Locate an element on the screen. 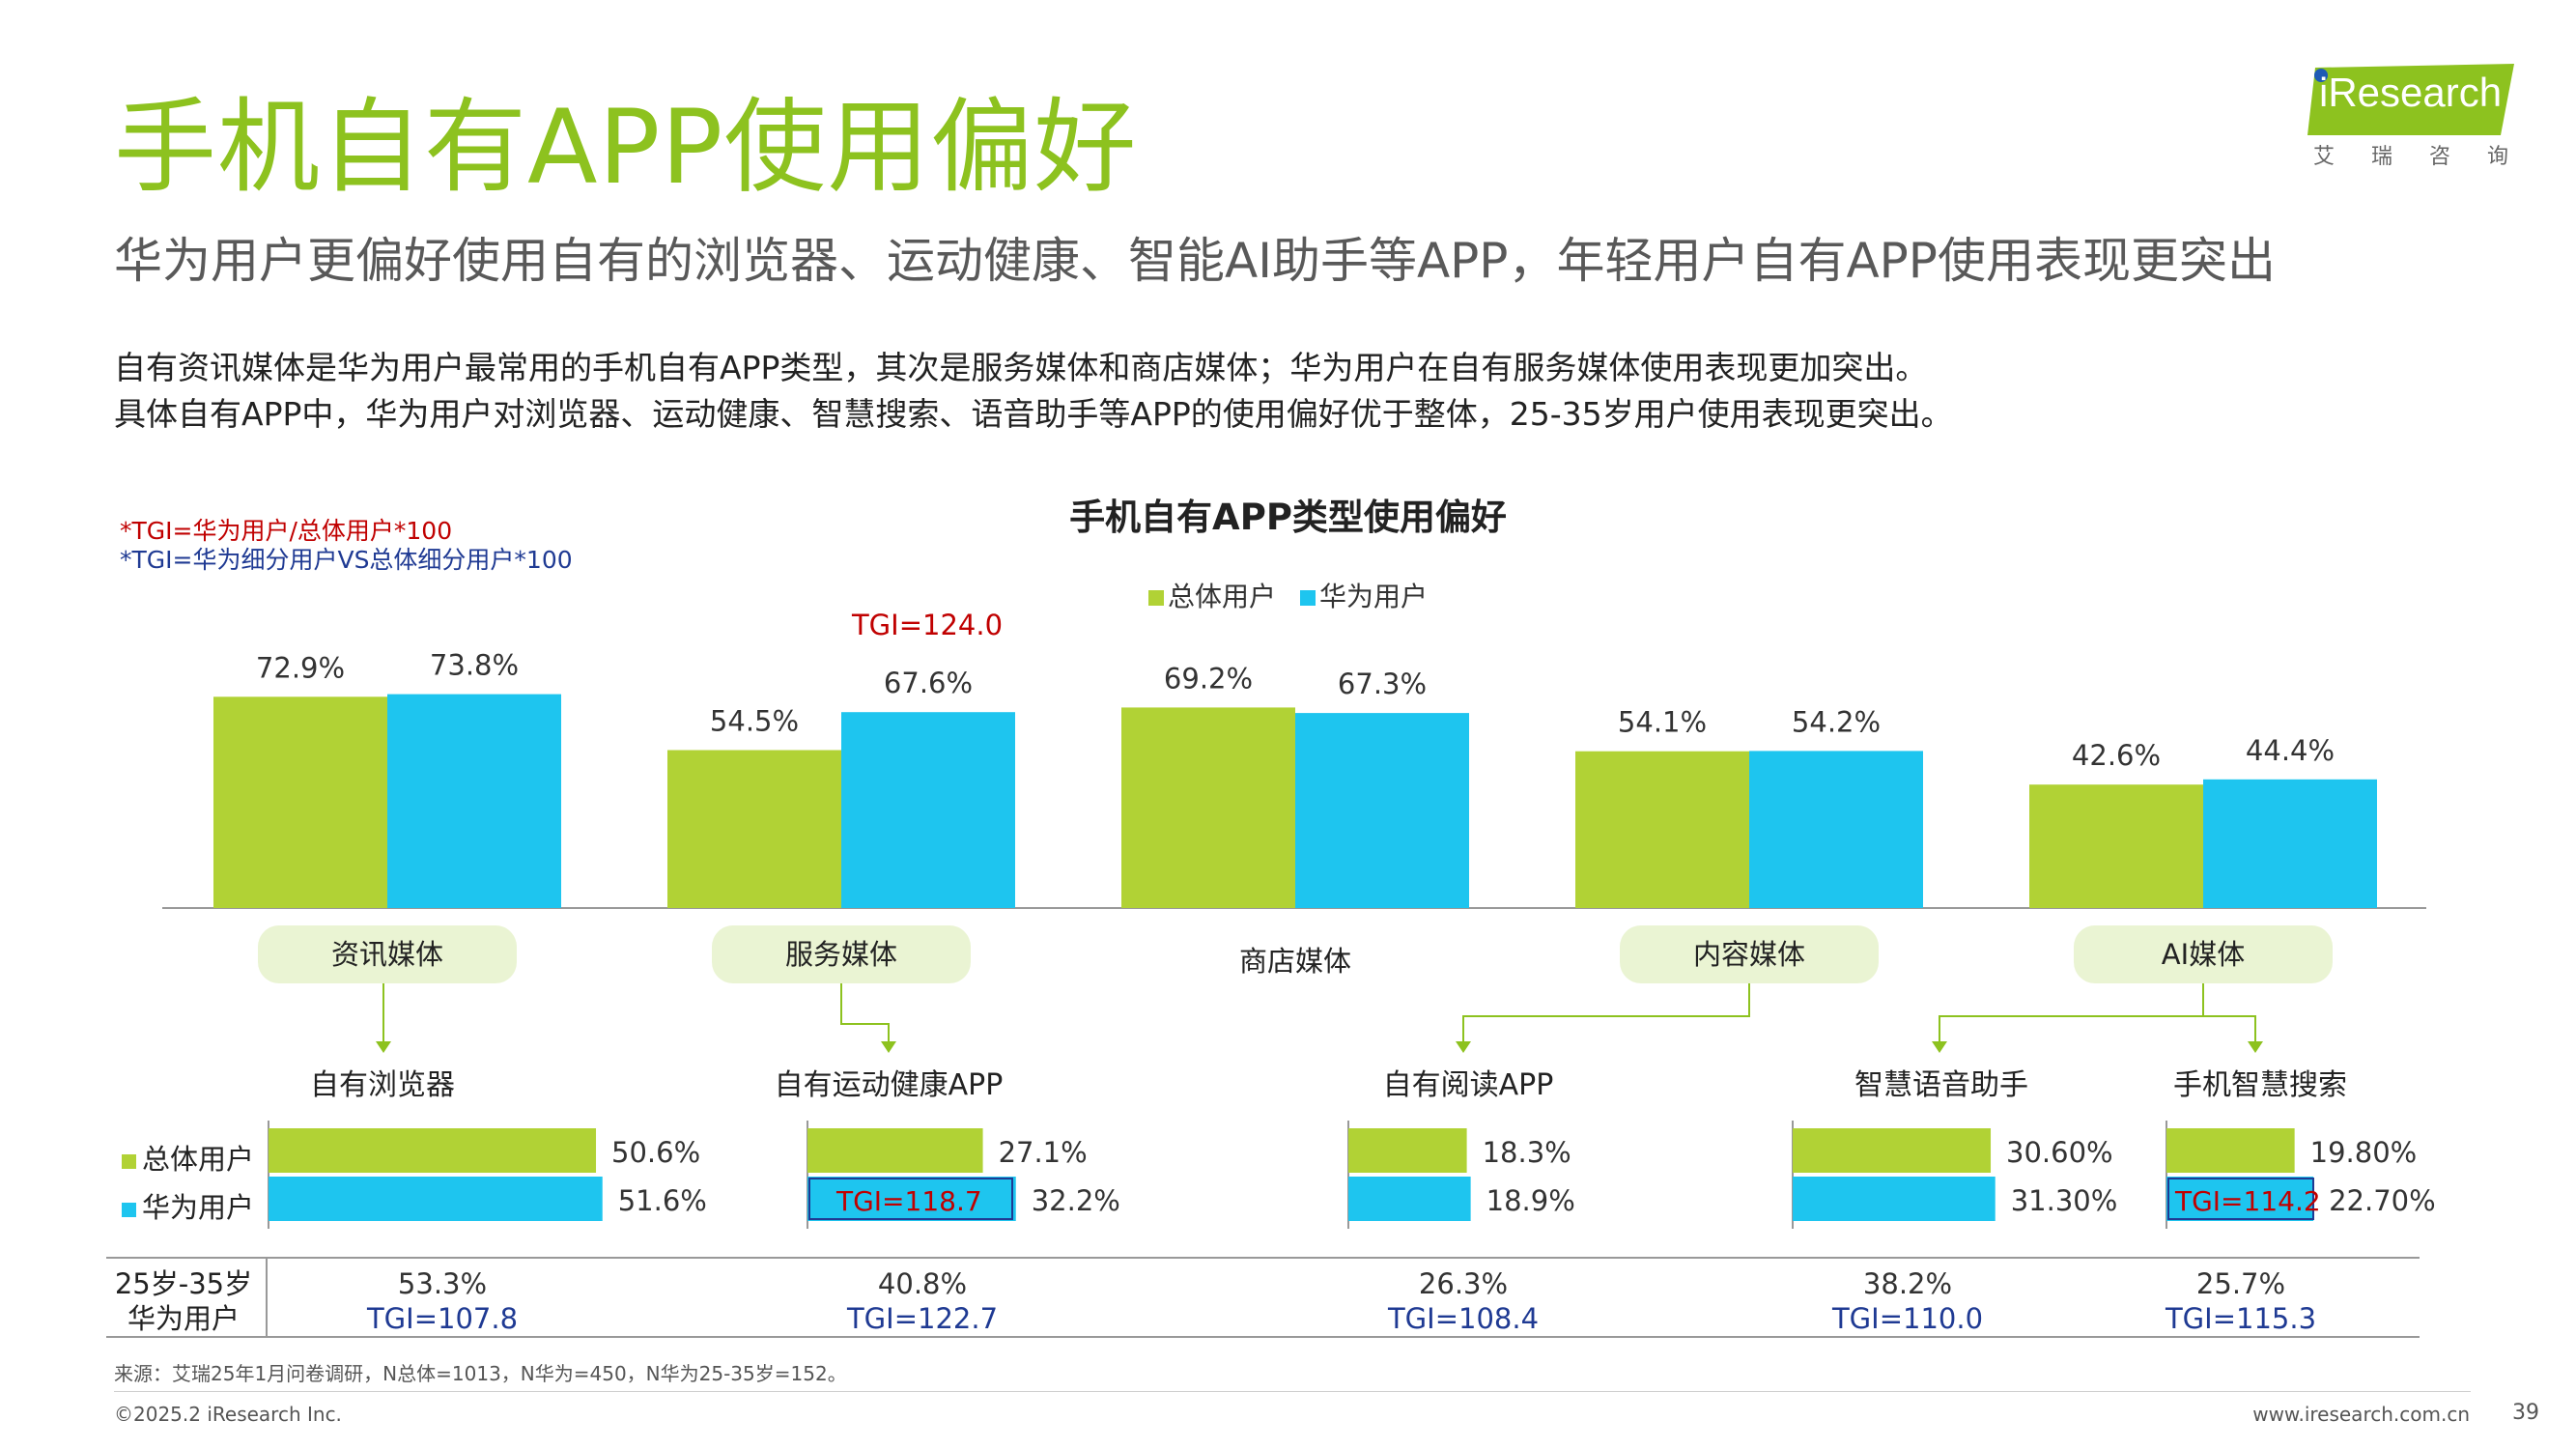  category-label-ai: AI媒体 is located at coordinates (2203, 954).